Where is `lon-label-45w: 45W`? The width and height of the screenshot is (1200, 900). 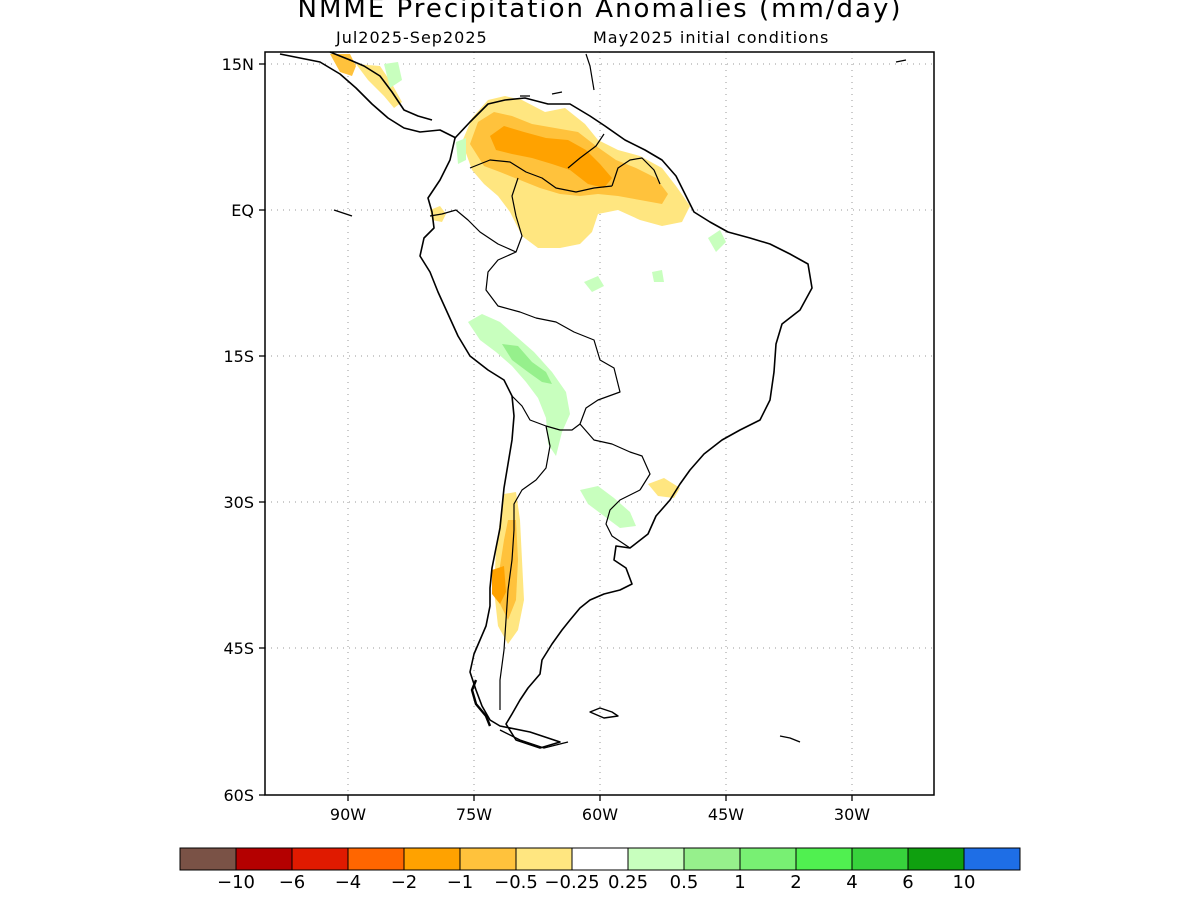
lon-label-45w: 45W is located at coordinates (726, 814).